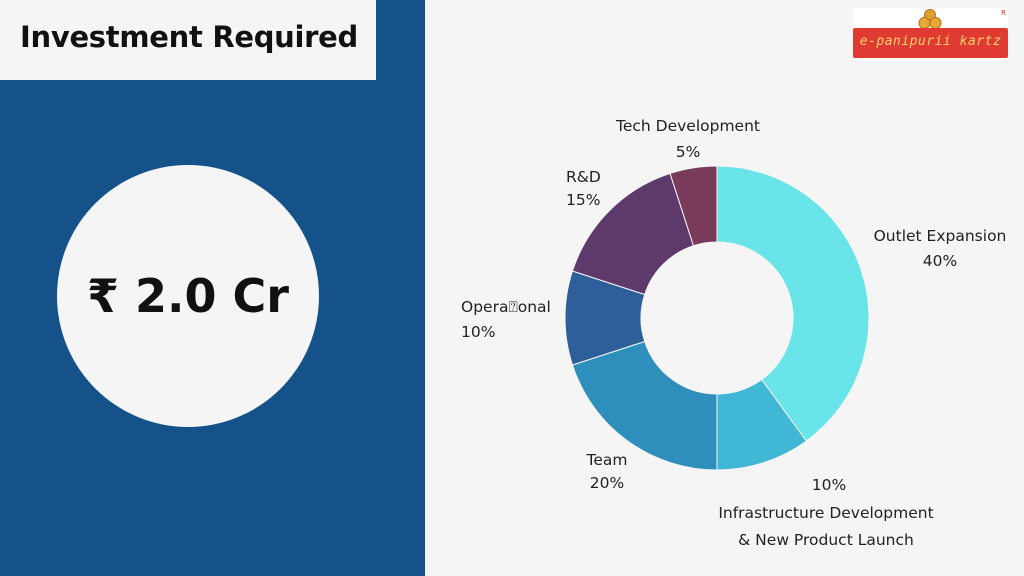 The image size is (1024, 576). What do you see at coordinates (189, 37) in the screenshot?
I see `slide-title: Investment Required` at bounding box center [189, 37].